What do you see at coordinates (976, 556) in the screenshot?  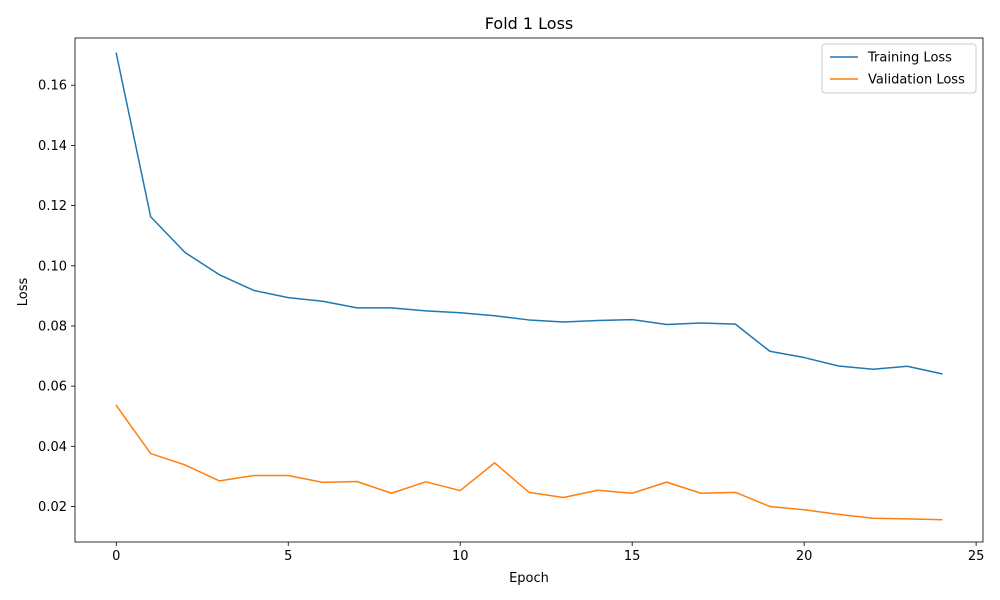 I see `x-tick-label: 25` at bounding box center [976, 556].